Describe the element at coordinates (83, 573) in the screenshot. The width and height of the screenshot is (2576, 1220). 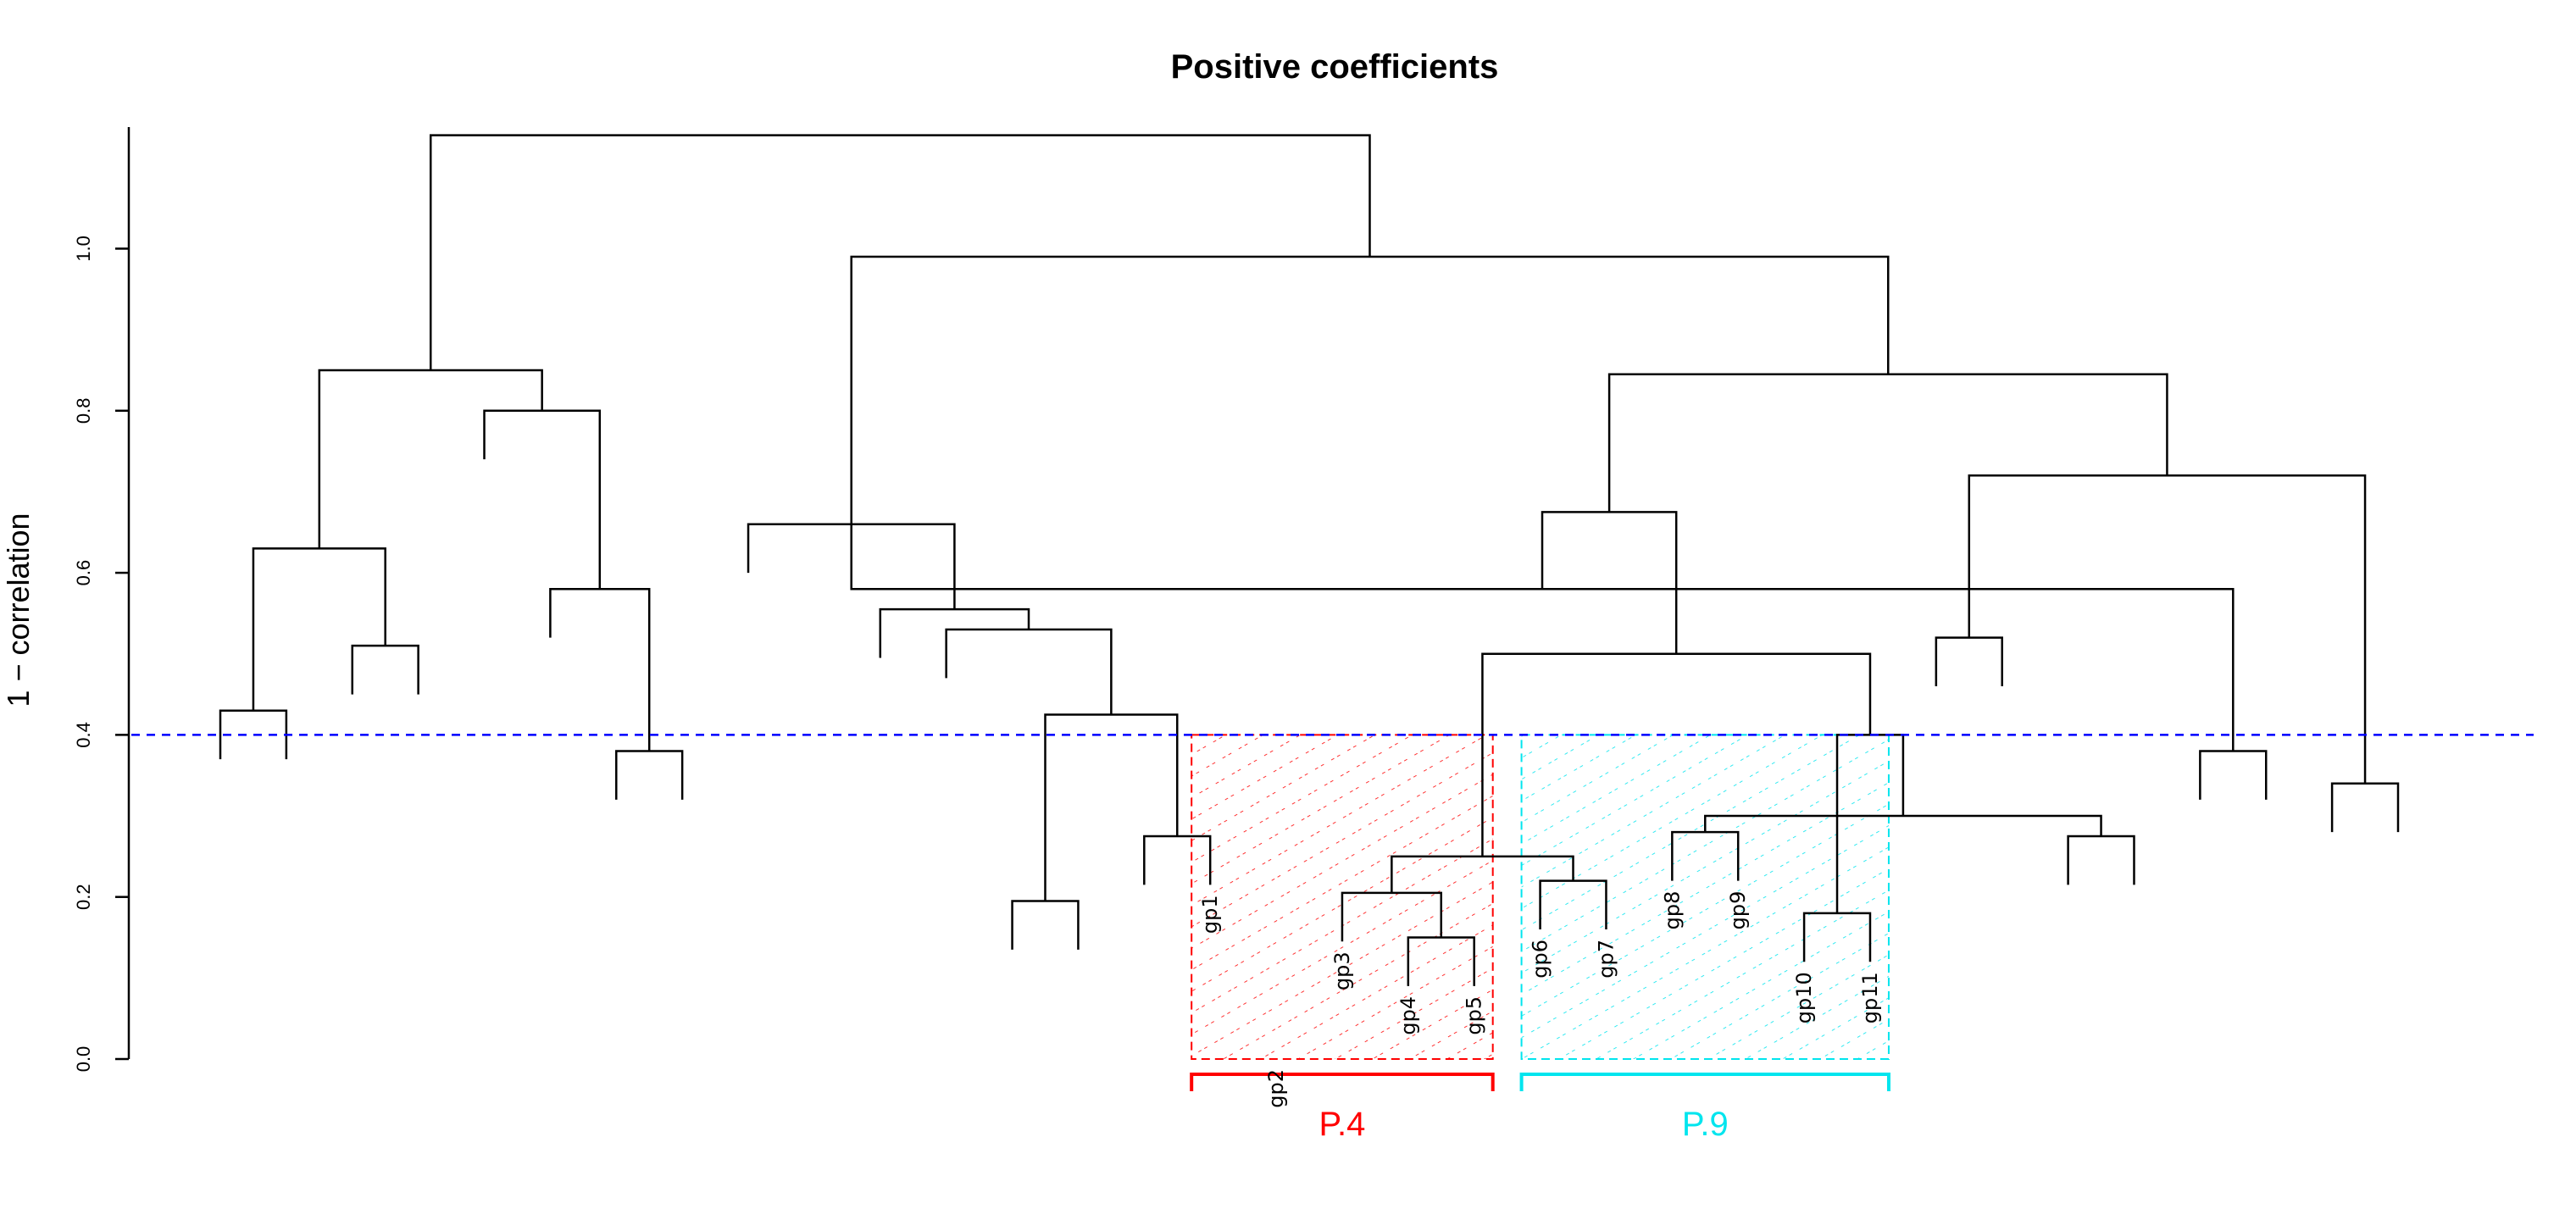
I see `y-tick-label: 0.6` at that location.